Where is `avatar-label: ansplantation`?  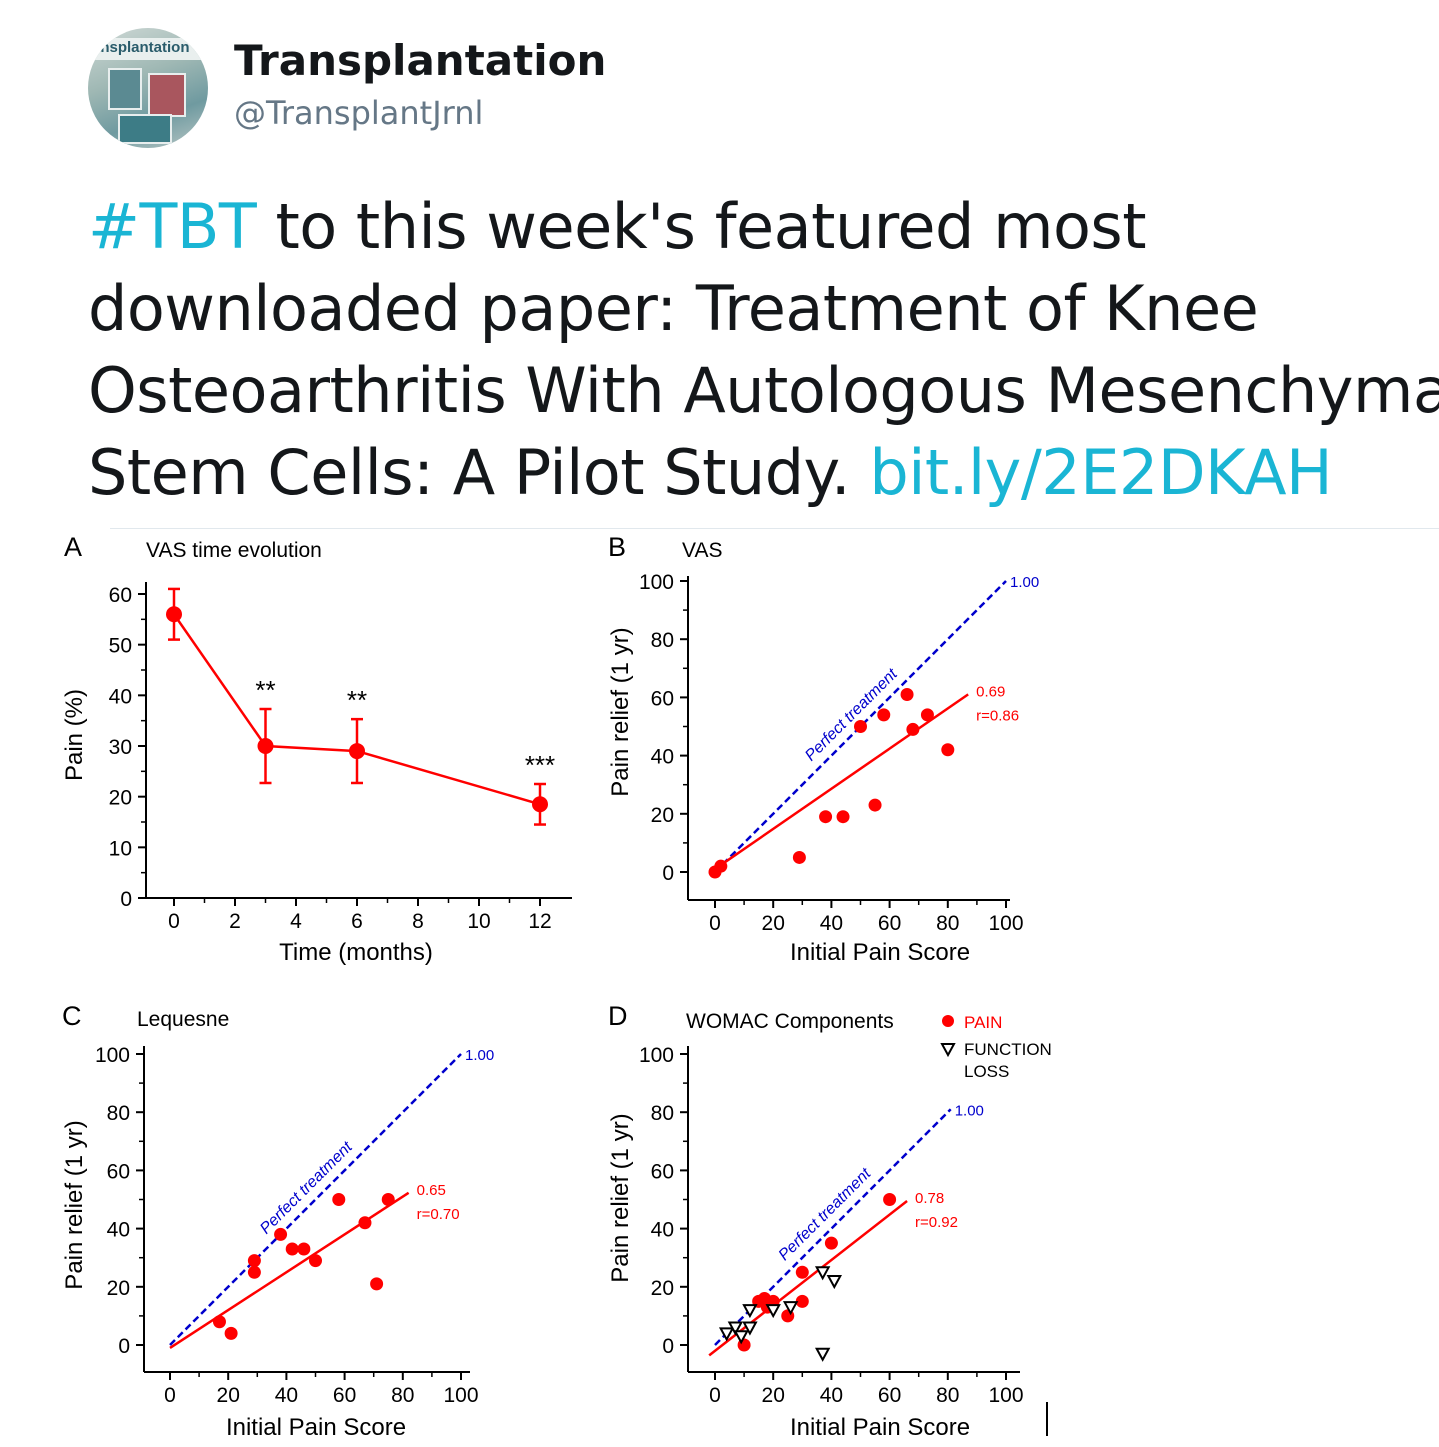
avatar-label: ansplantation is located at coordinates (141, 47).